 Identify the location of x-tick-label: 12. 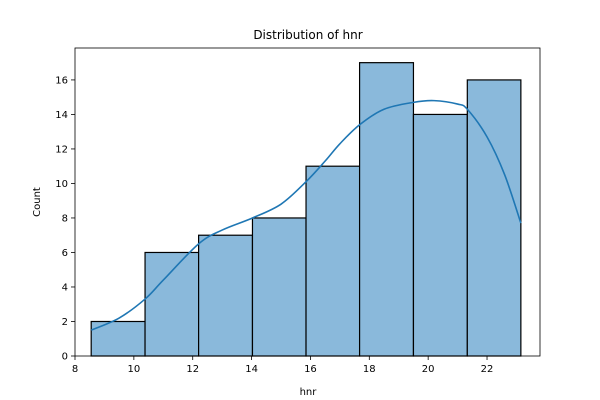
(192, 369).